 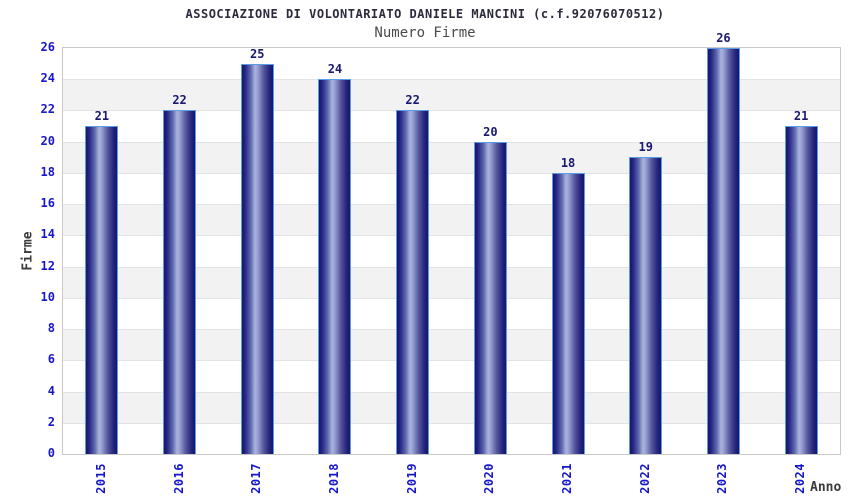 What do you see at coordinates (47, 265) in the screenshot?
I see `y-tick-label: 12` at bounding box center [47, 265].